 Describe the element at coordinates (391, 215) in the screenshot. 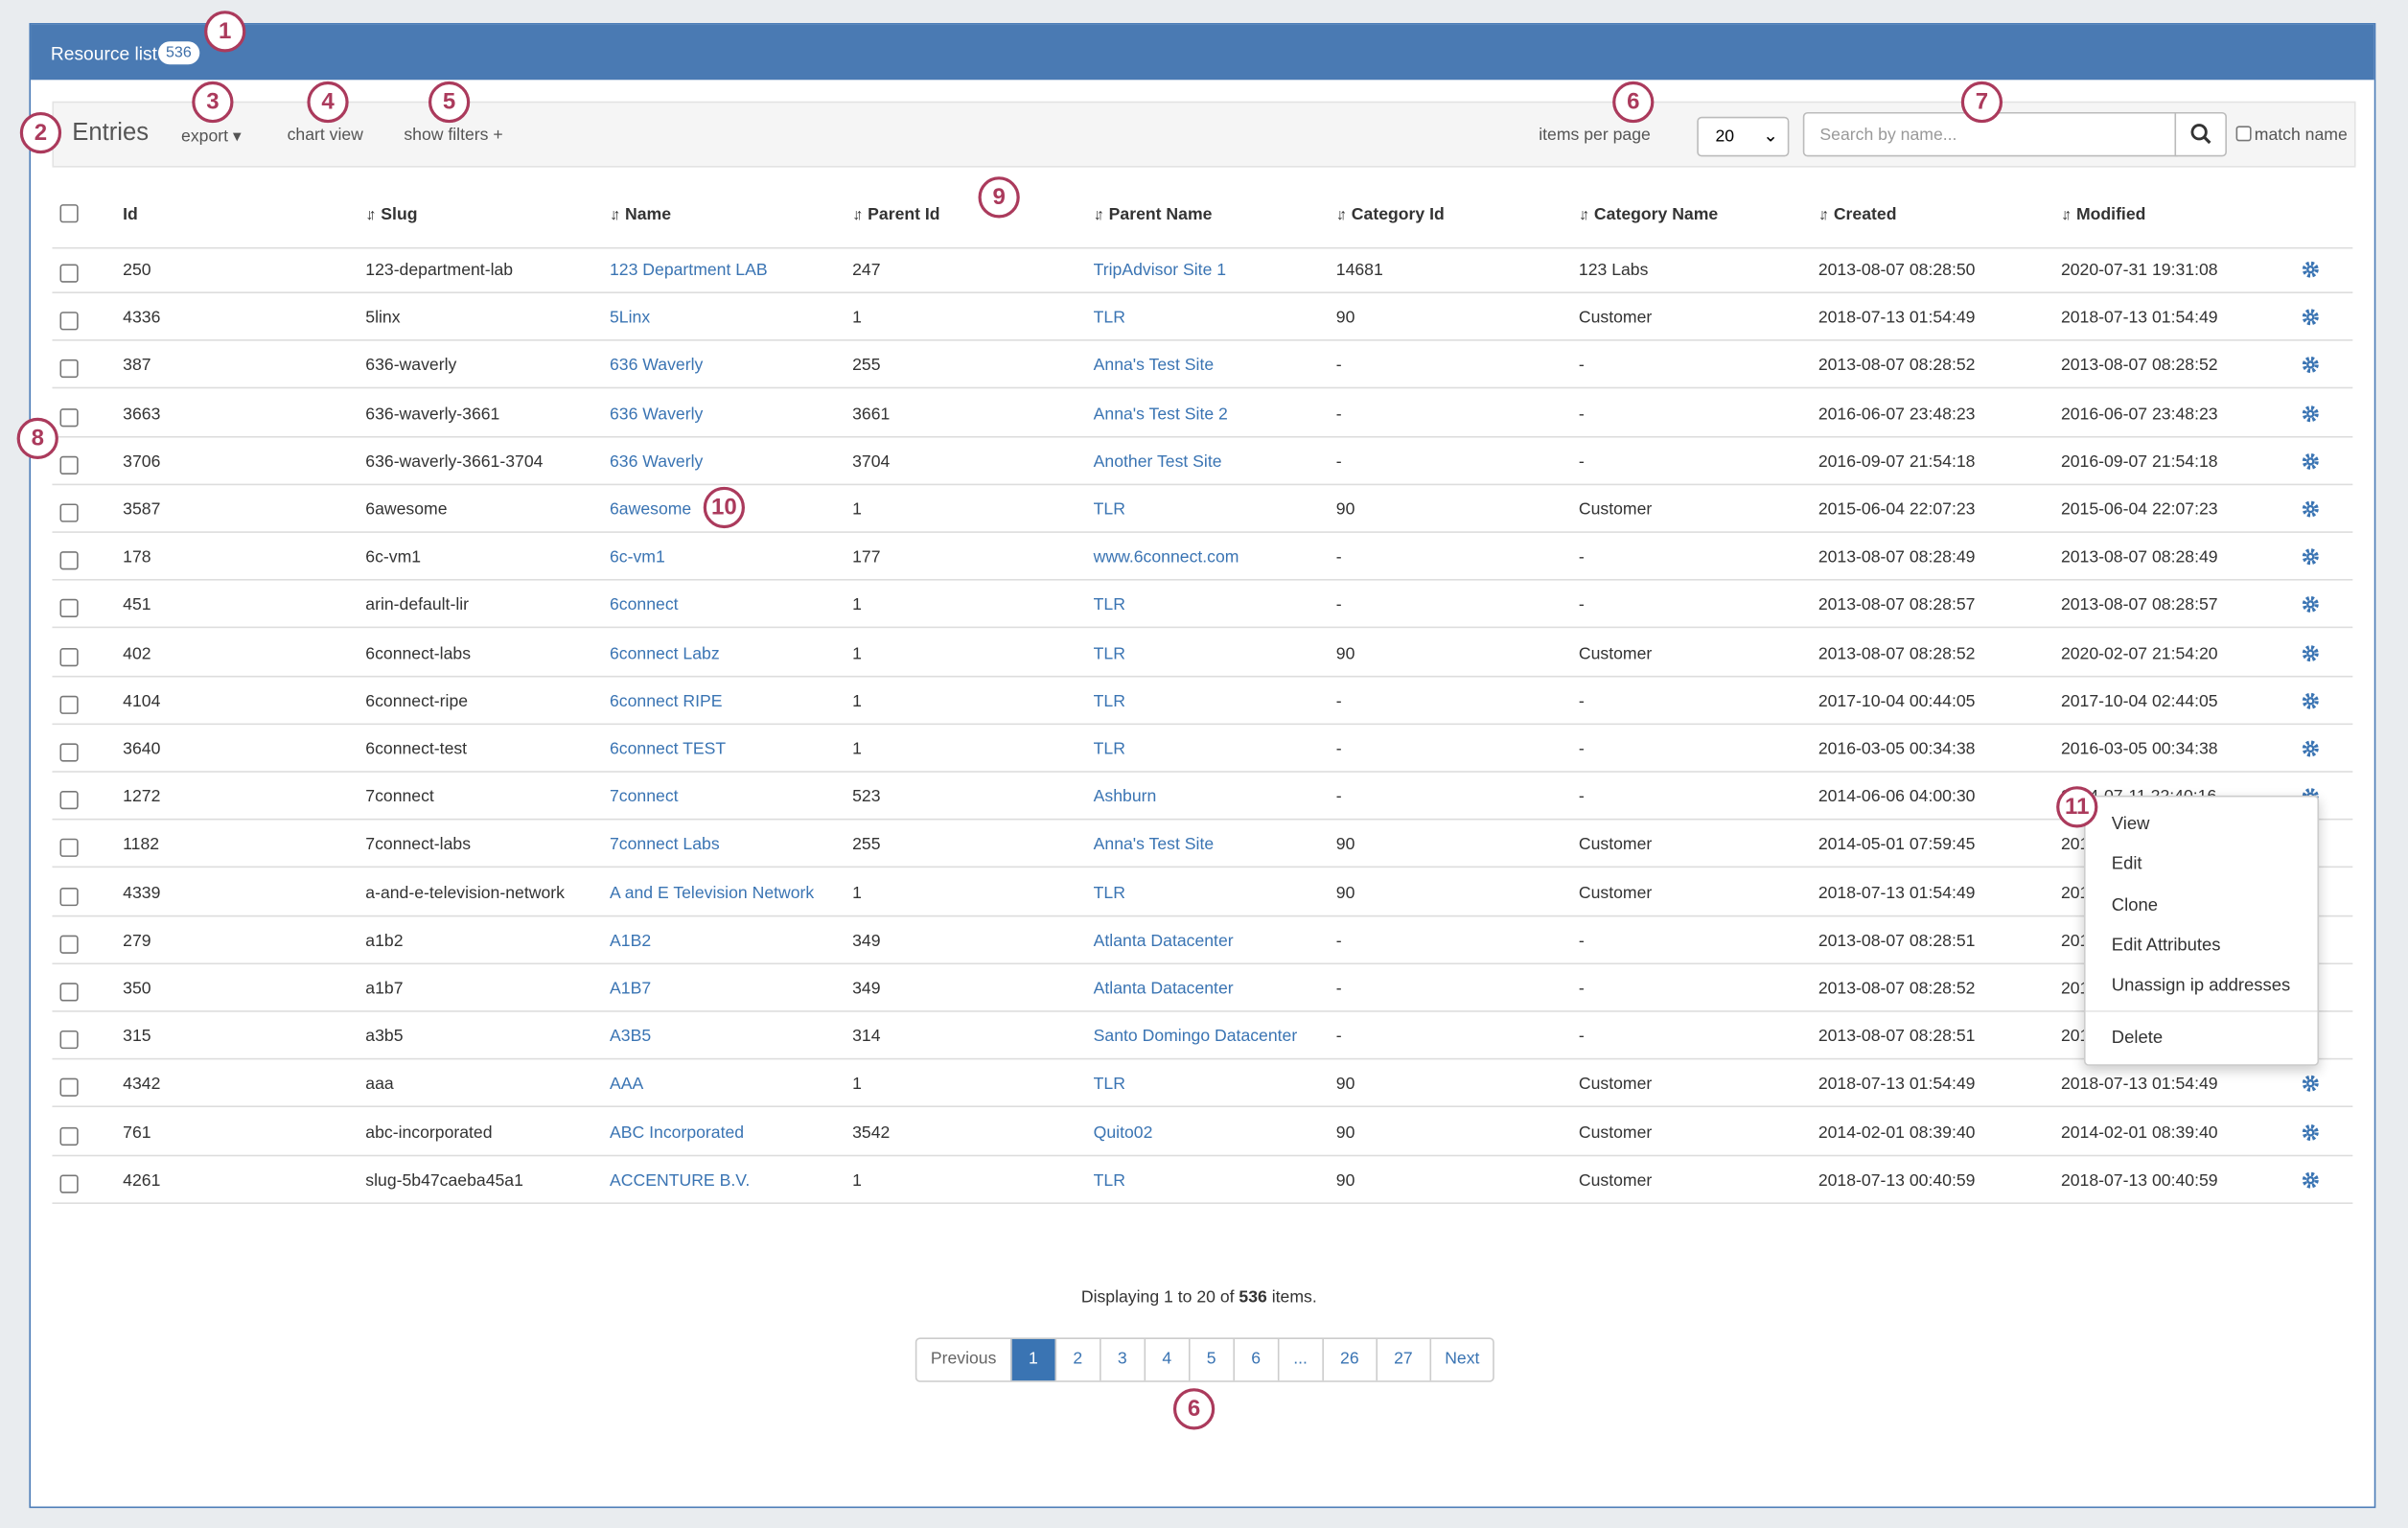

I see `column-header: ↓↑ Slug` at that location.